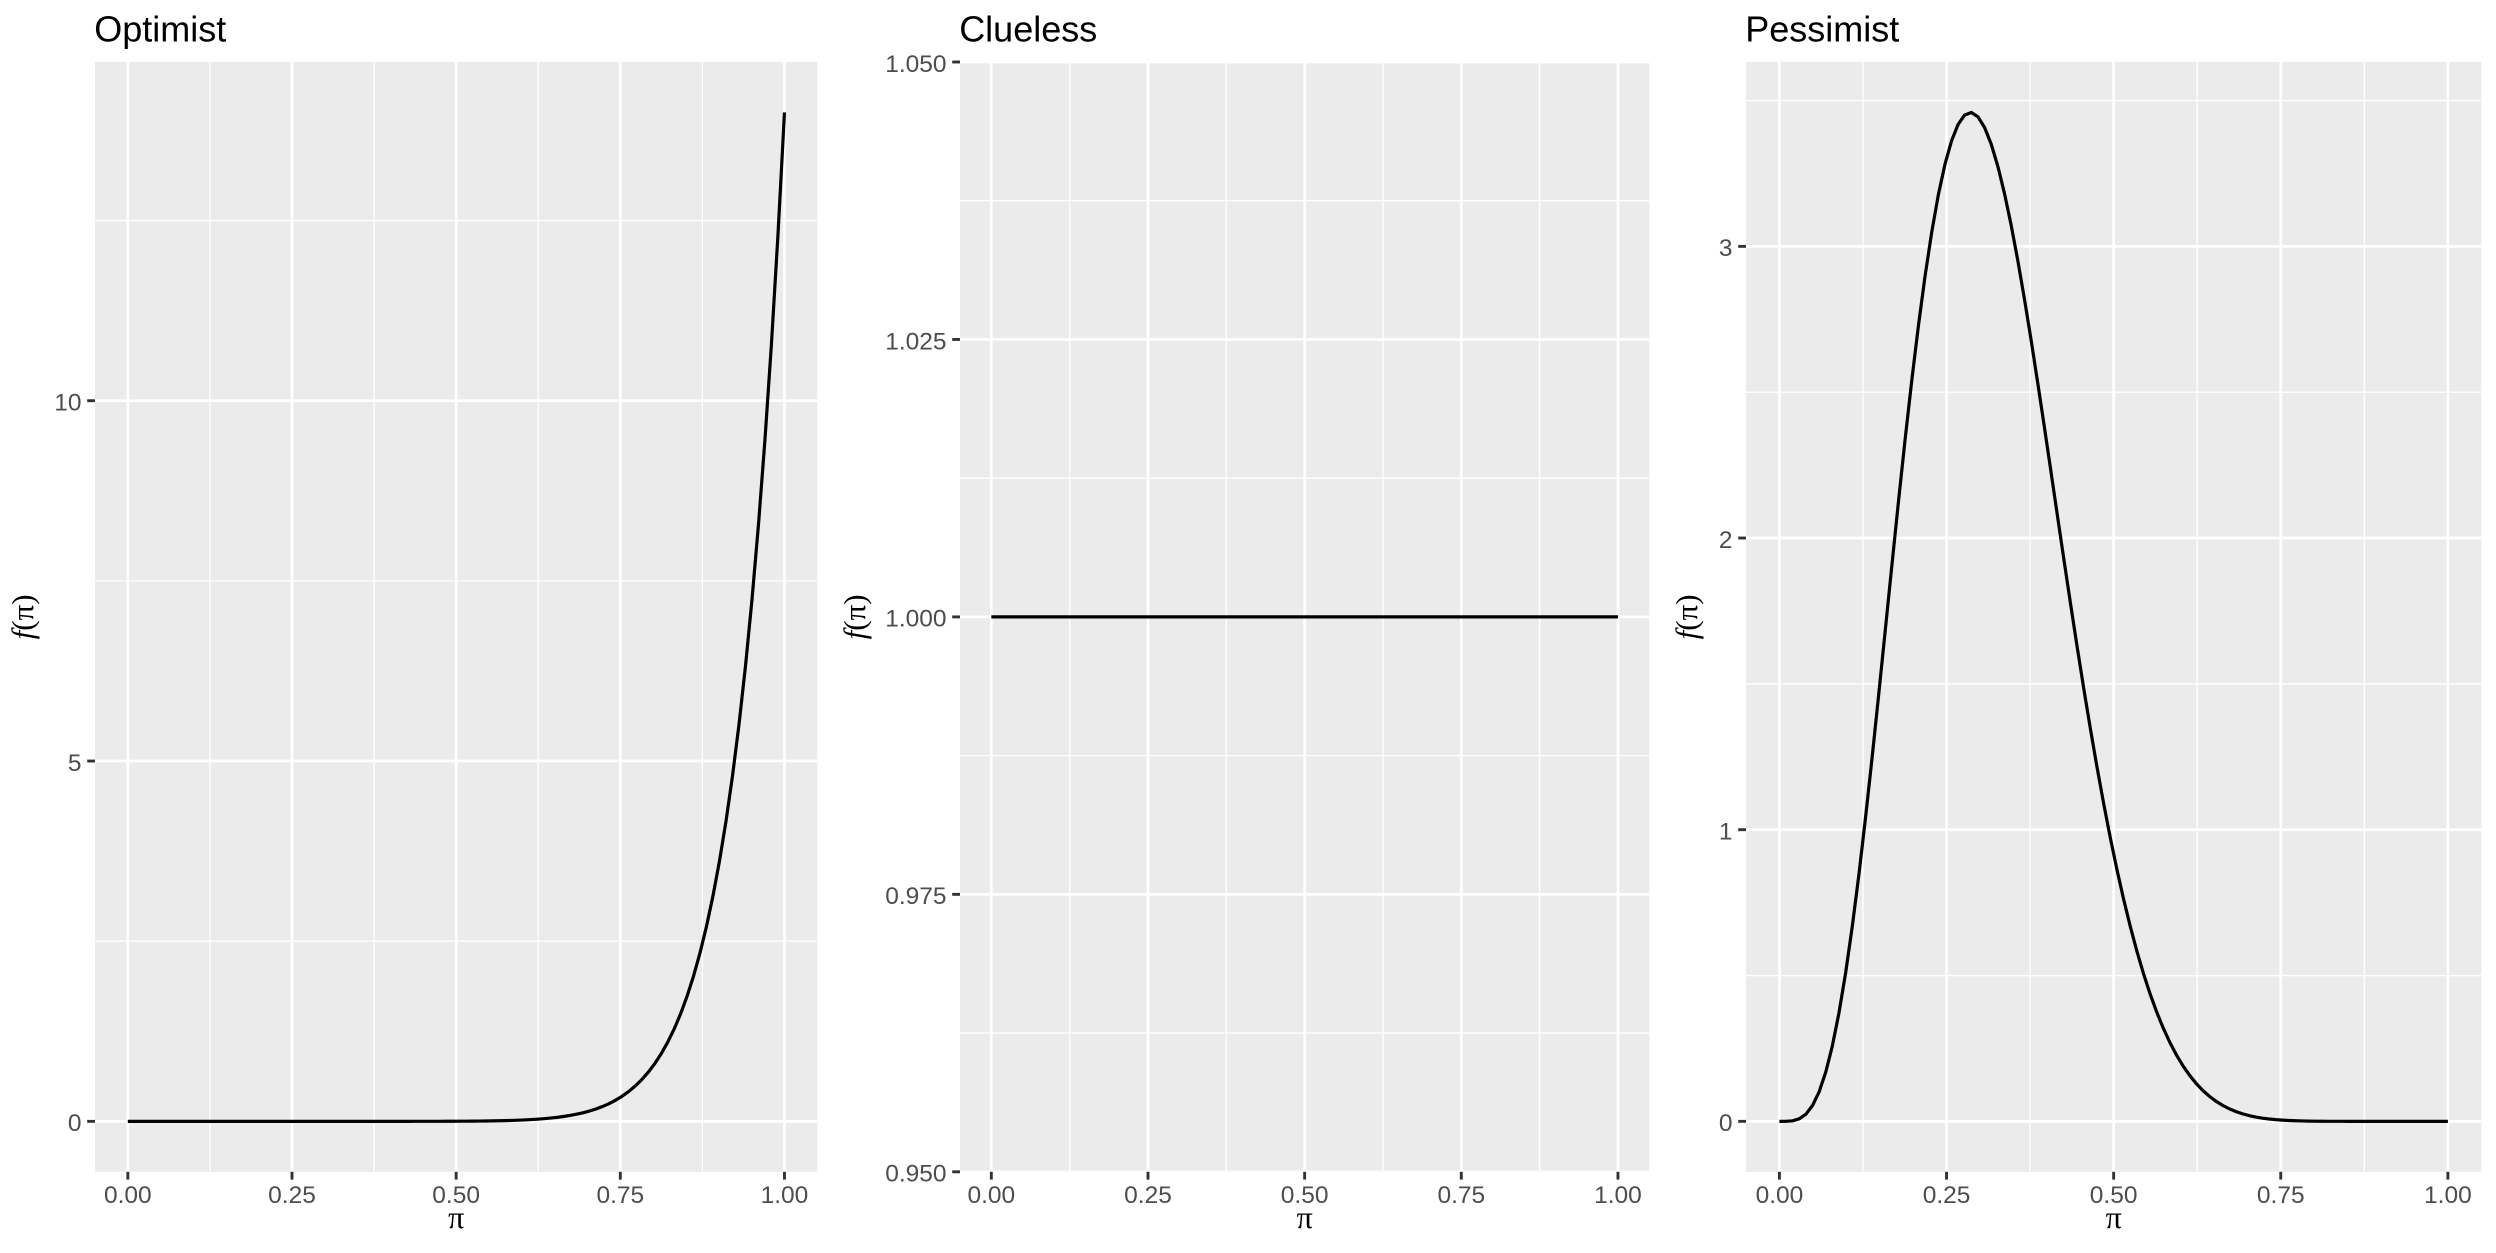  Describe the element at coordinates (1726, 248) in the screenshot. I see `svg-text: 3` at that location.